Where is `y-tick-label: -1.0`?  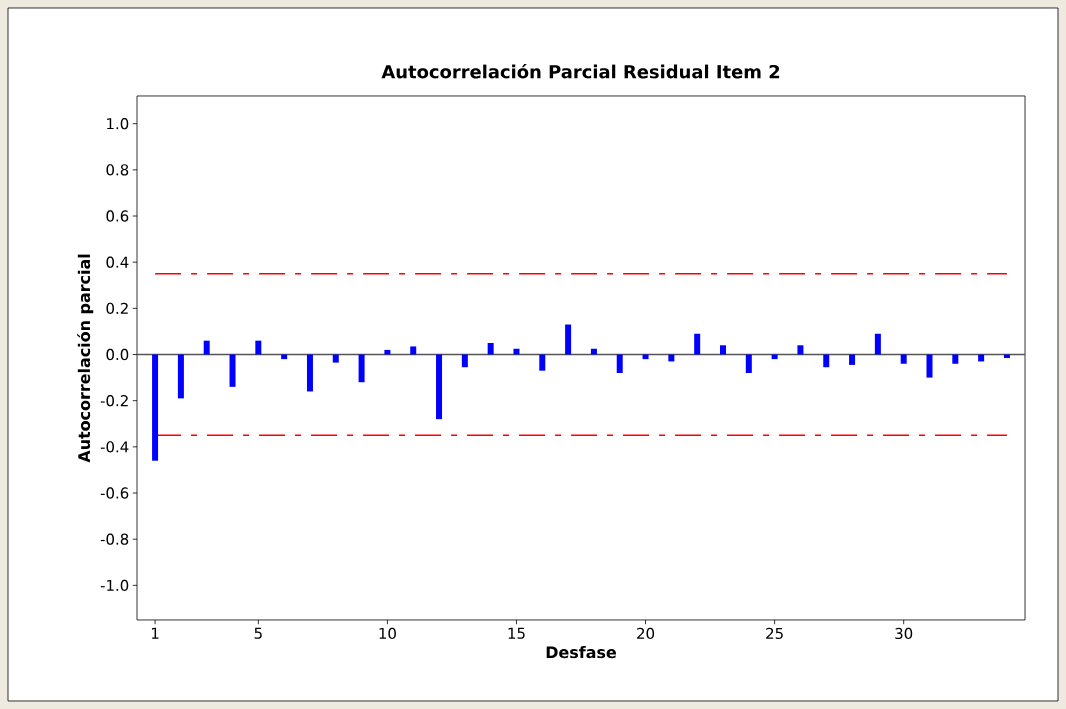
y-tick-label: -1.0 is located at coordinates (114, 585).